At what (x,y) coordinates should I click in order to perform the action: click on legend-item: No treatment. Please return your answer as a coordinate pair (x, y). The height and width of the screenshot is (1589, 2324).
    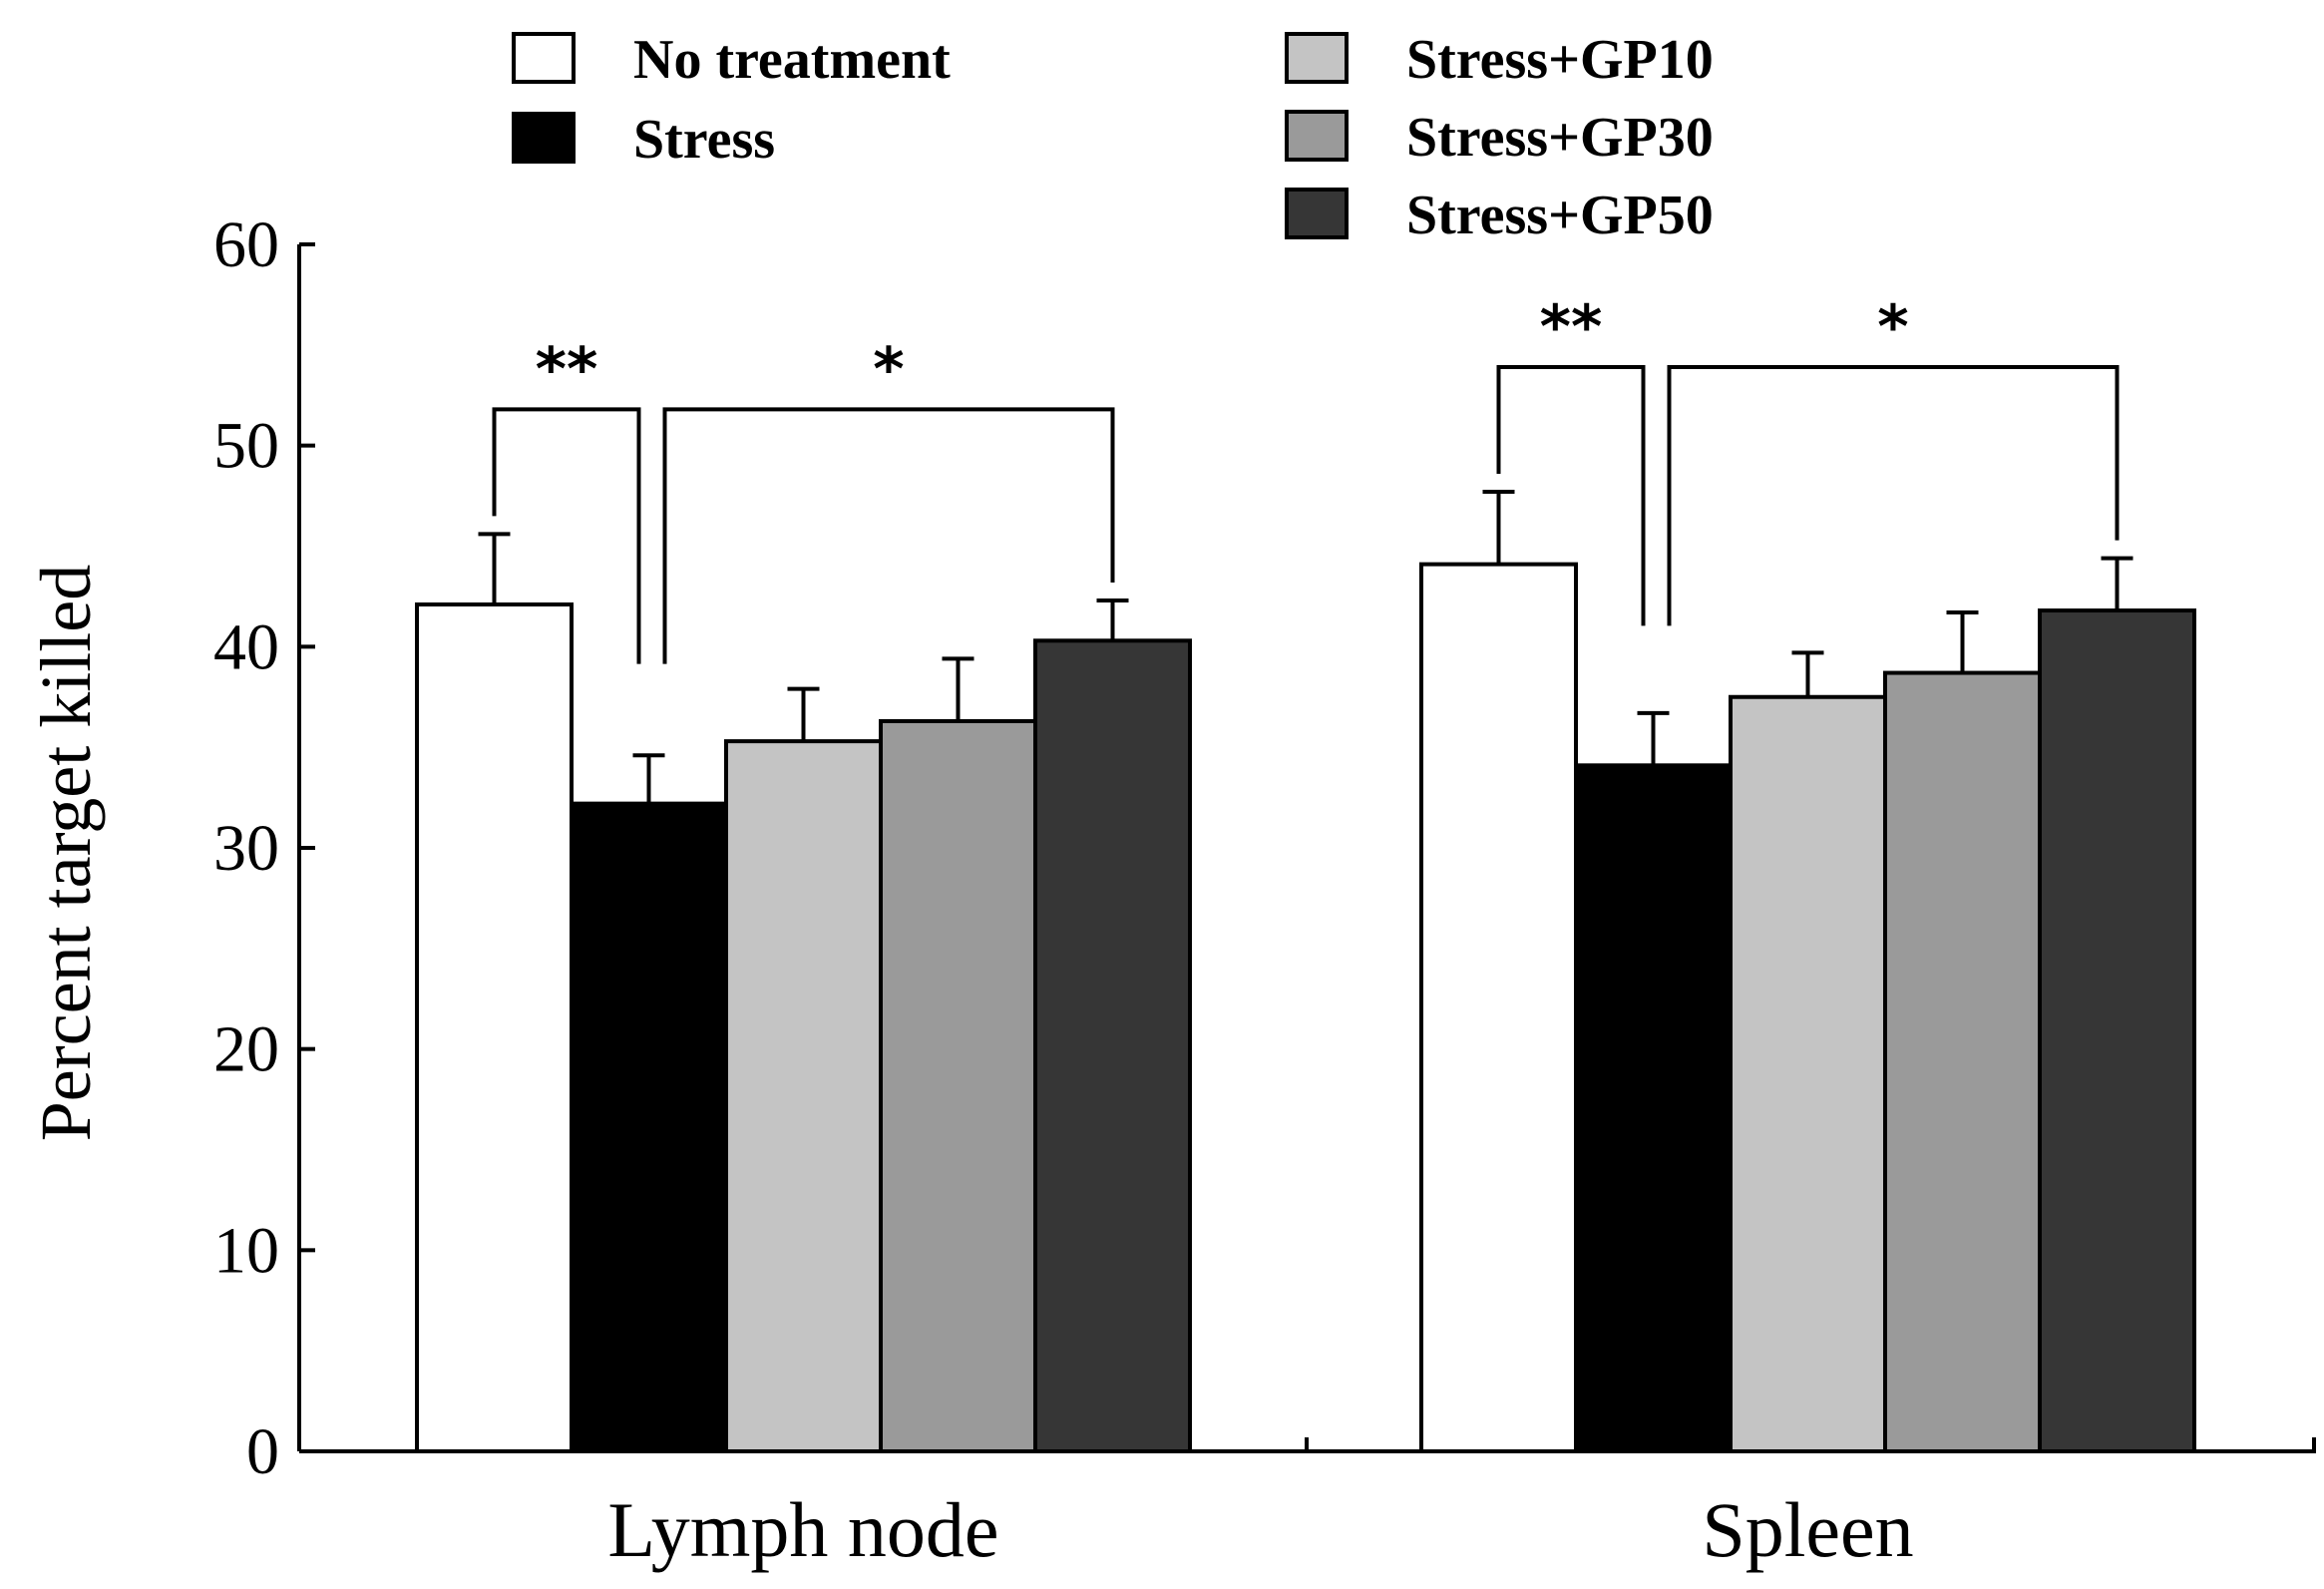
    Looking at the image, I should click on (731, 60).